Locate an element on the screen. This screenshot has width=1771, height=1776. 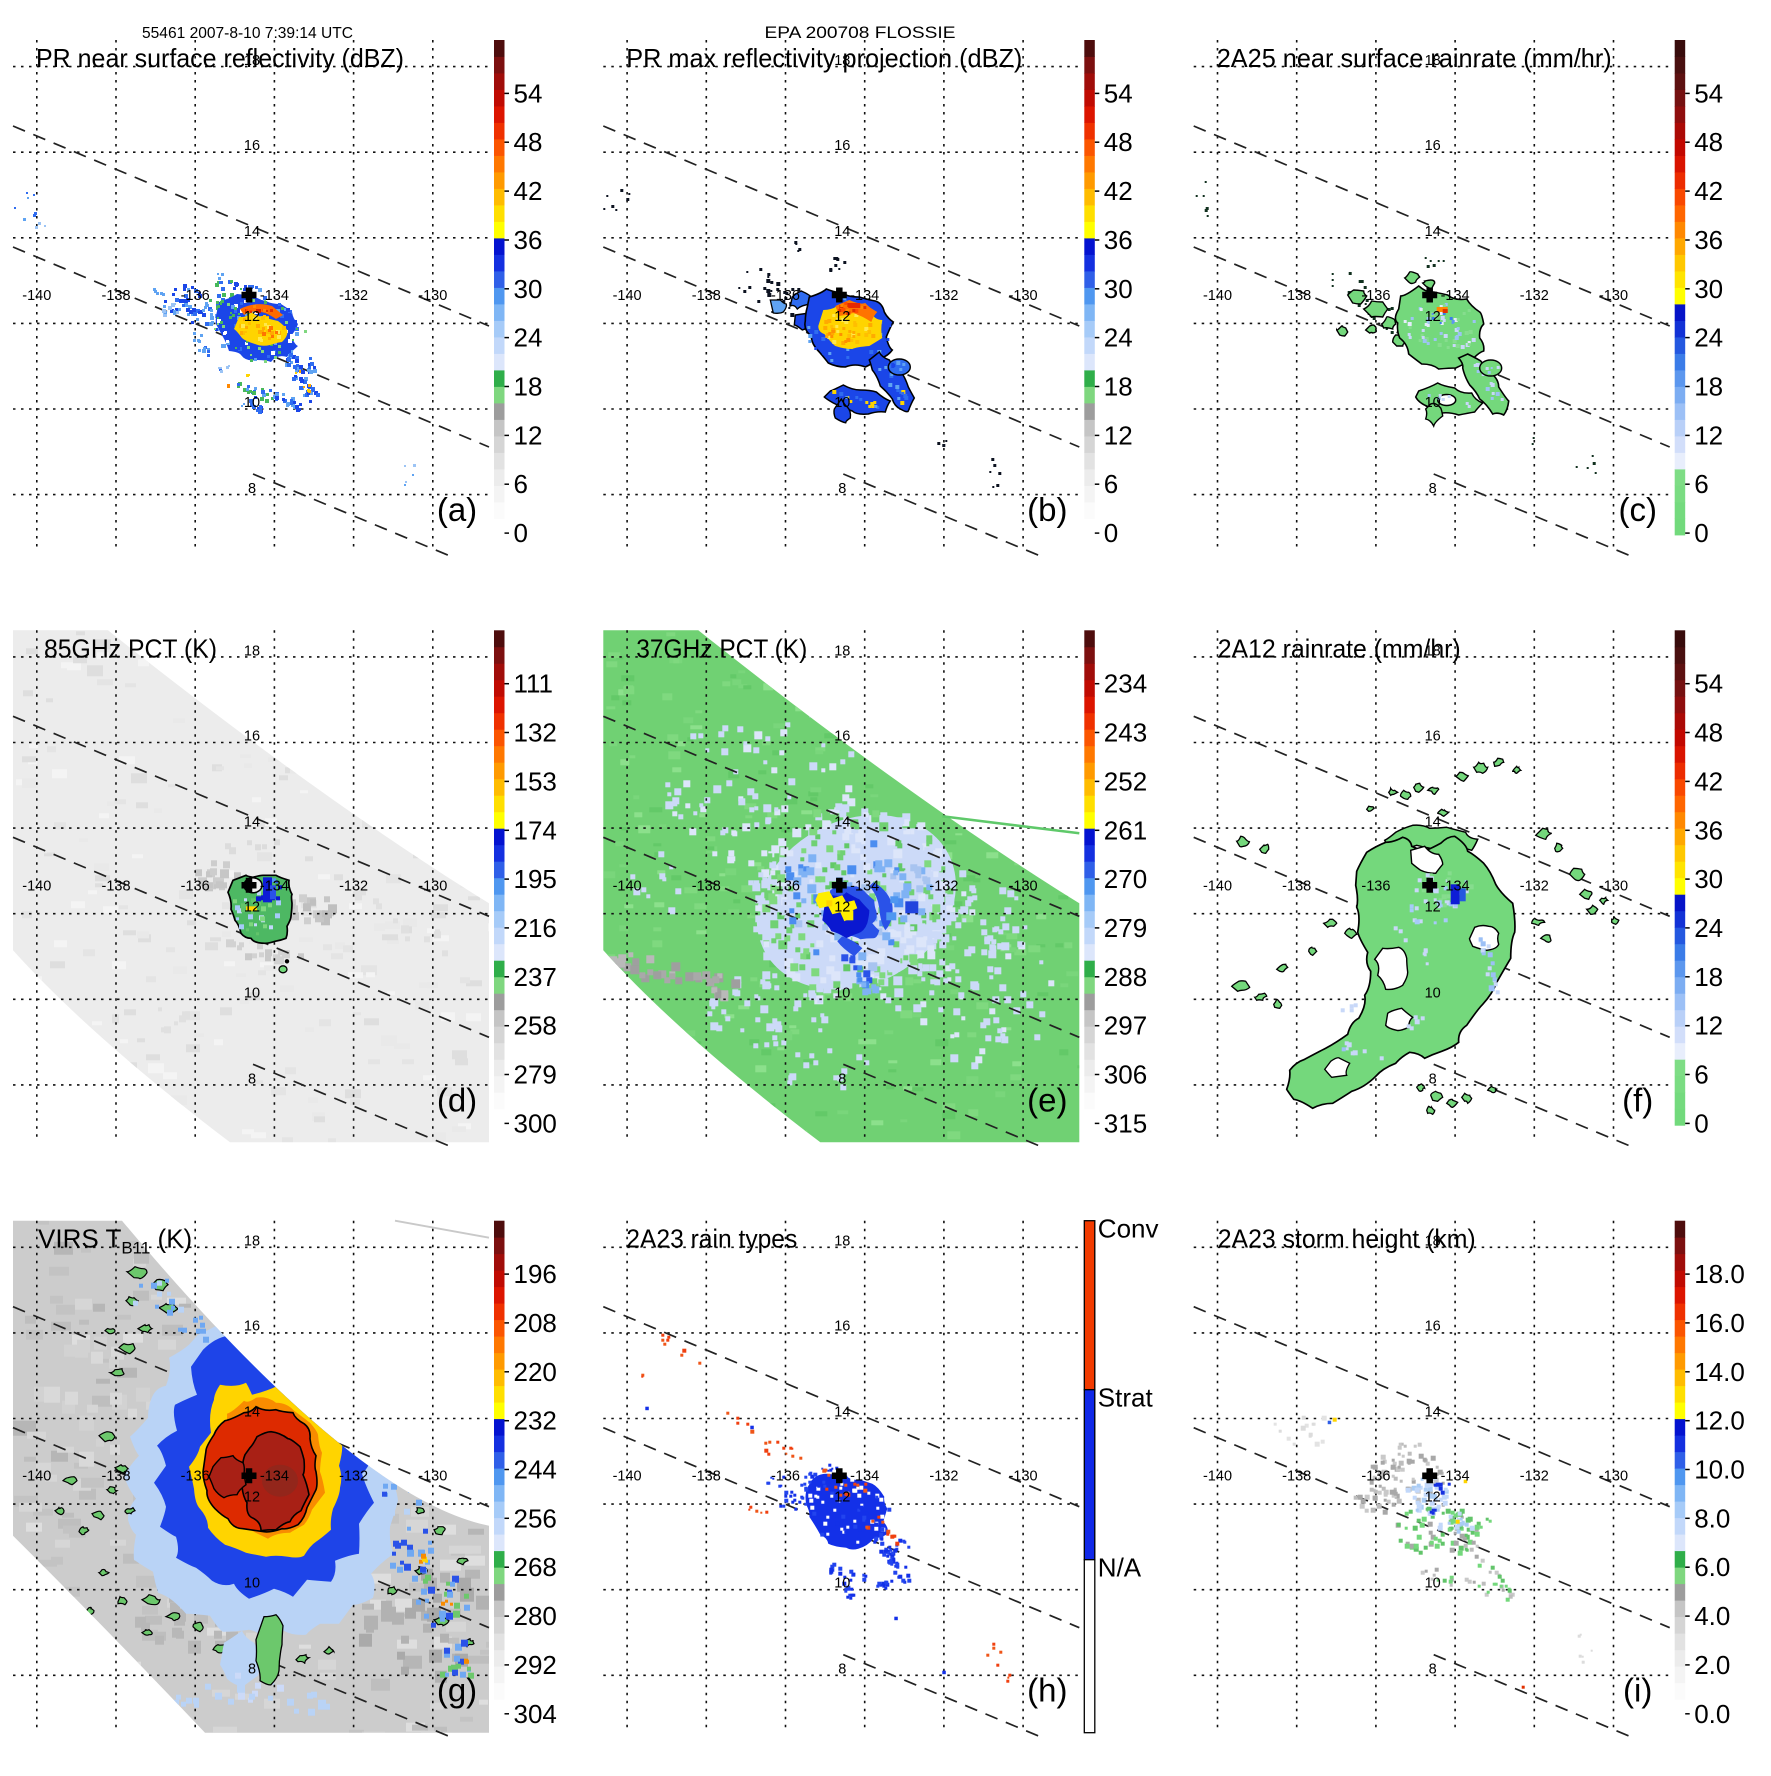
svg-text: 244 is located at coordinates (535, 1470).